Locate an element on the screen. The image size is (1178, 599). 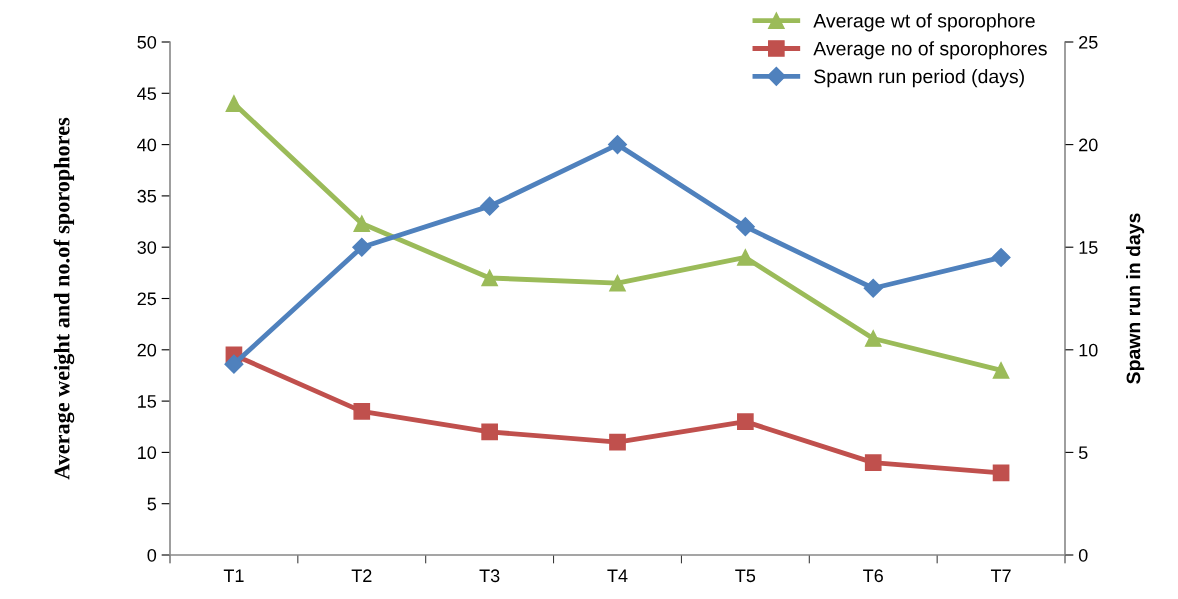
y2-tick-label: 25 is located at coordinates (1088, 42).